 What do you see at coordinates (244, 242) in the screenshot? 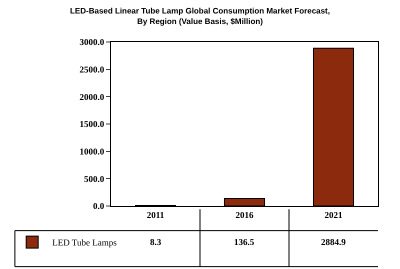
I see `data-label: 136.5` at bounding box center [244, 242].